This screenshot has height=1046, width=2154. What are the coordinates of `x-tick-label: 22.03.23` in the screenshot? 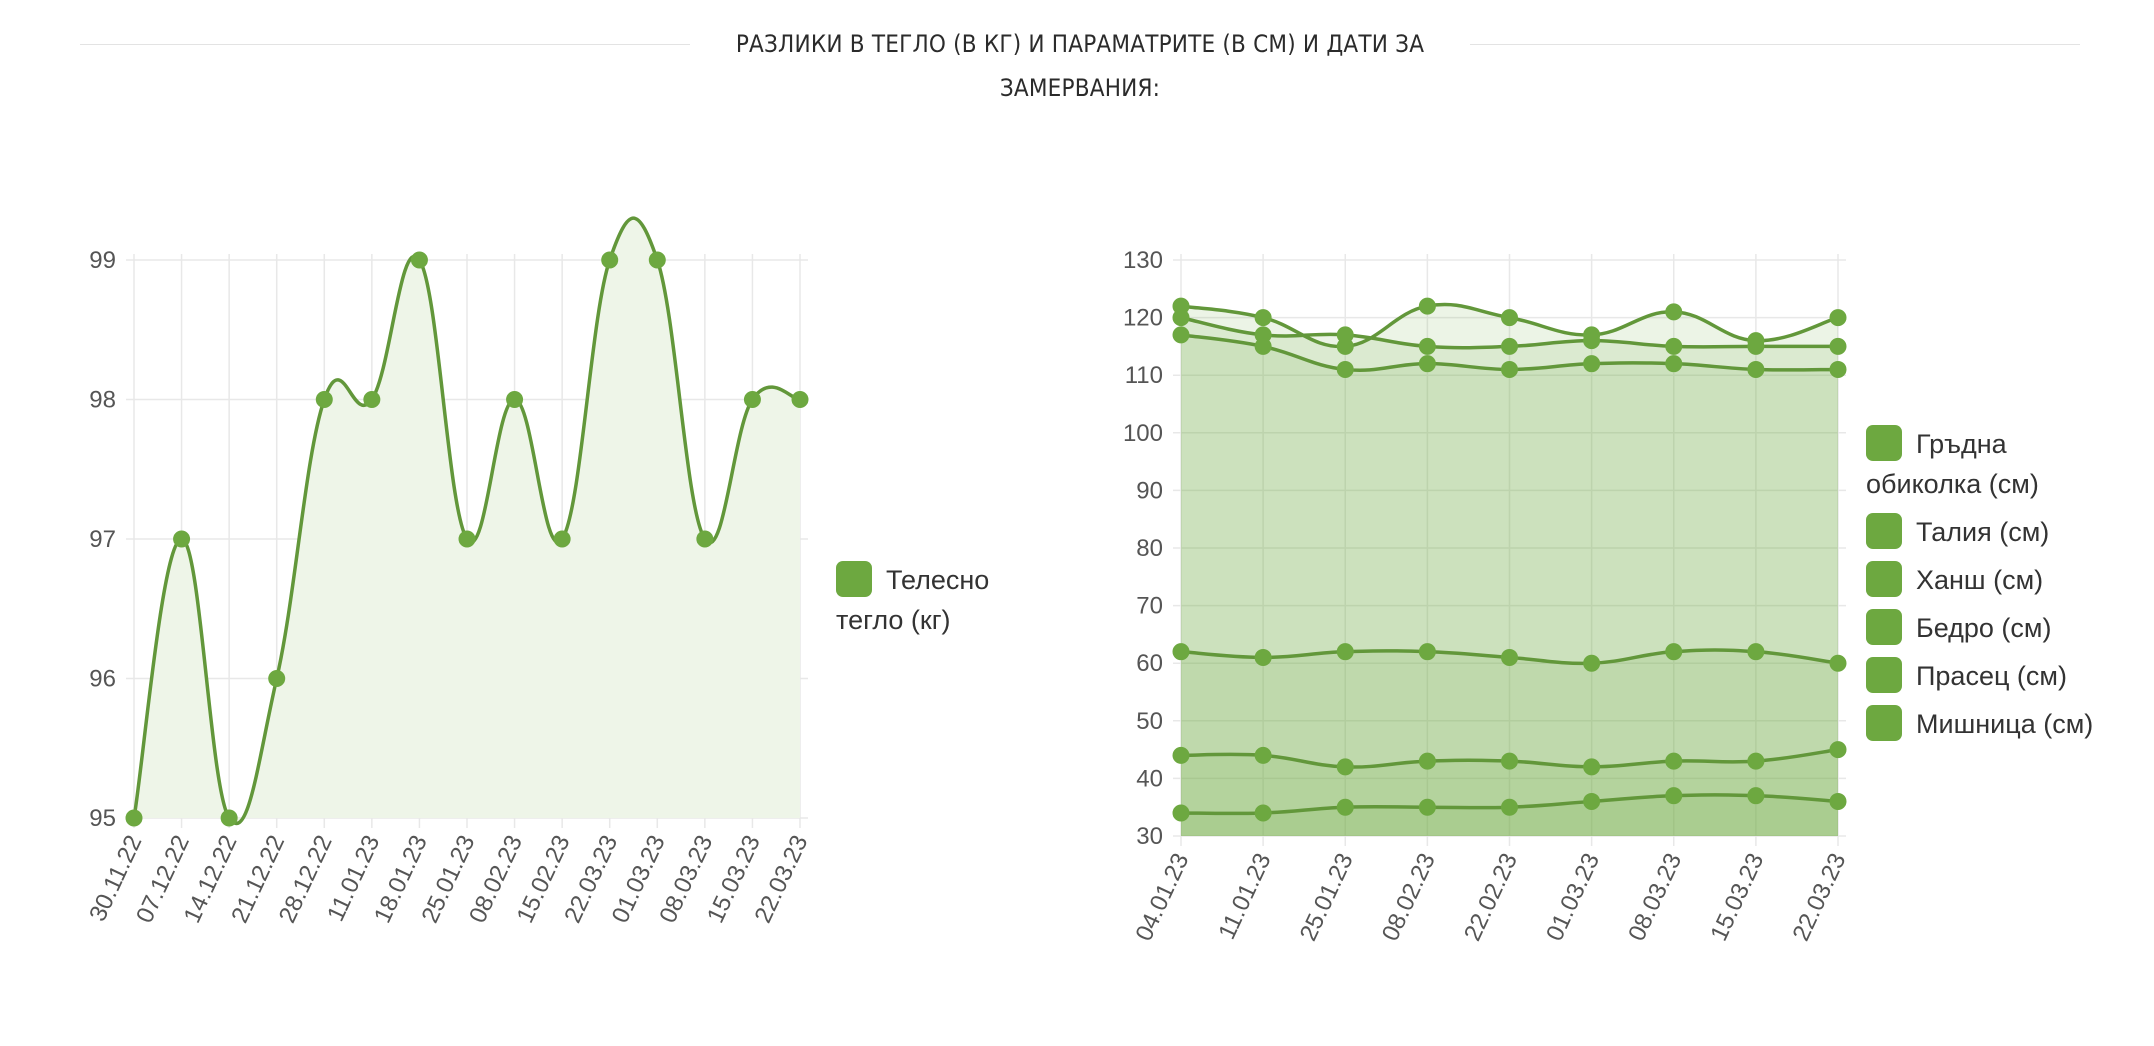 It's located at (1819, 897).